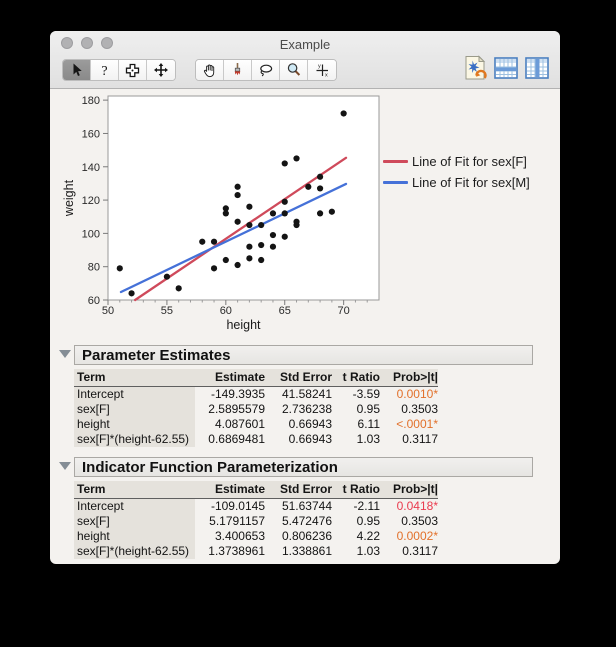 This screenshot has height=647, width=616. I want to click on value-cell: 0.95, so click(368, 521).